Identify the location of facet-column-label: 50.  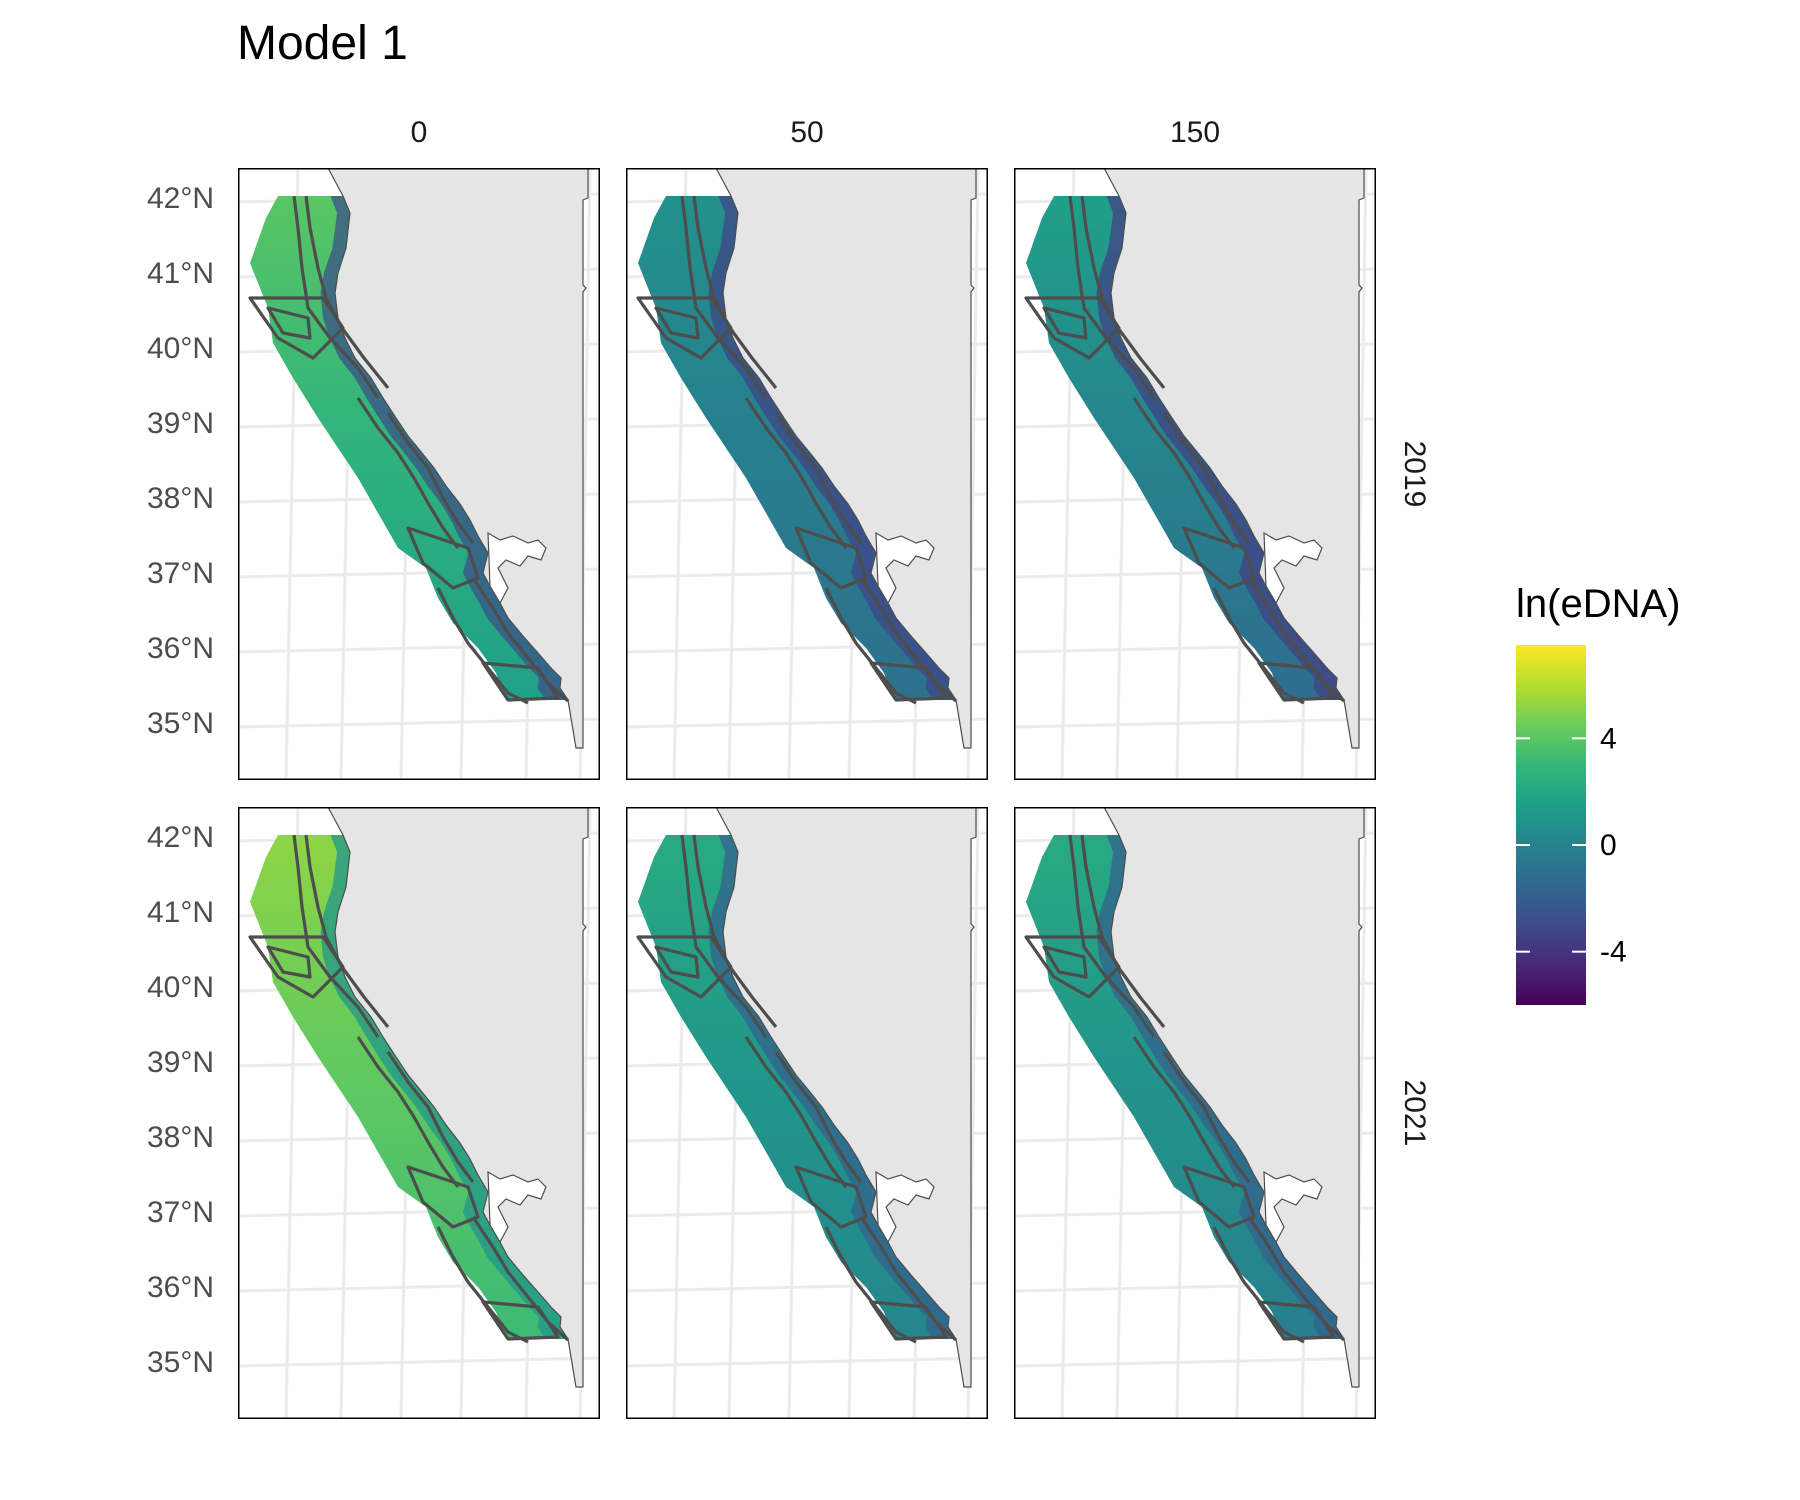
(806, 132).